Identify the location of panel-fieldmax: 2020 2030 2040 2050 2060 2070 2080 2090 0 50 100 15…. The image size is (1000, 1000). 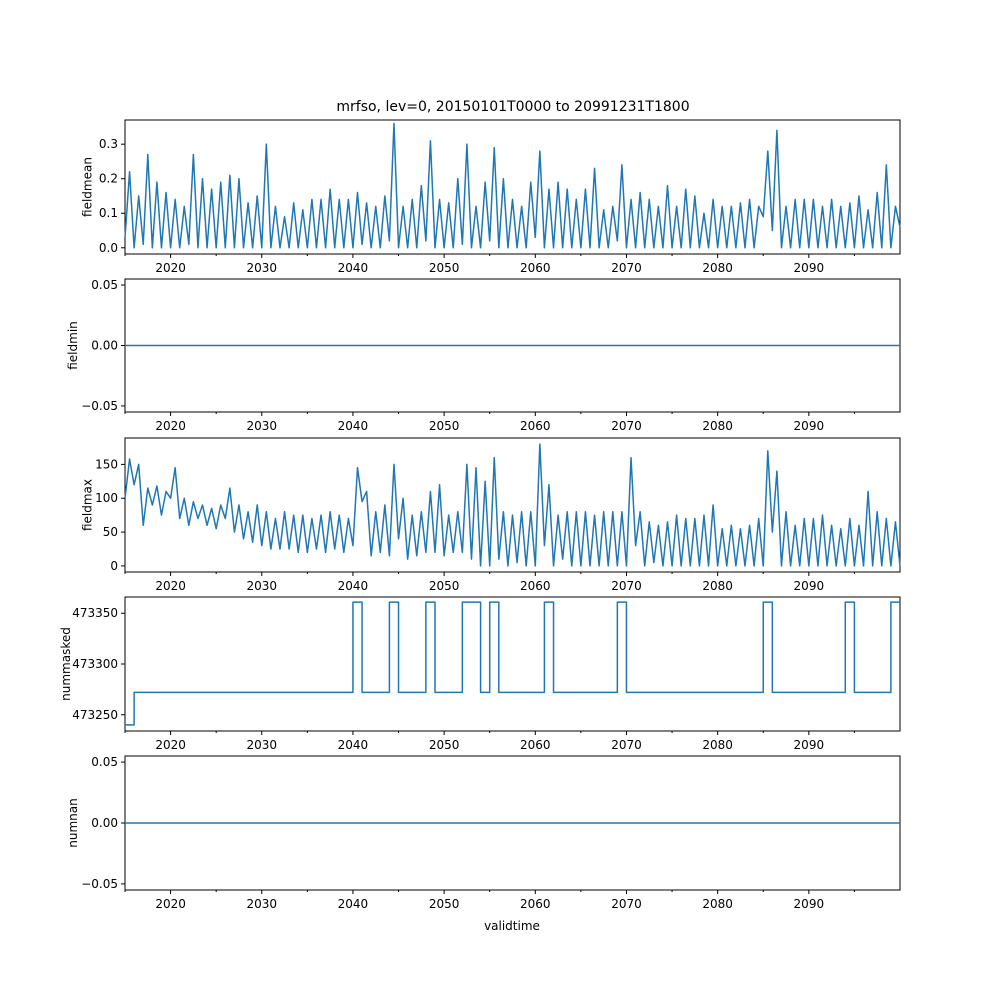
(490, 515).